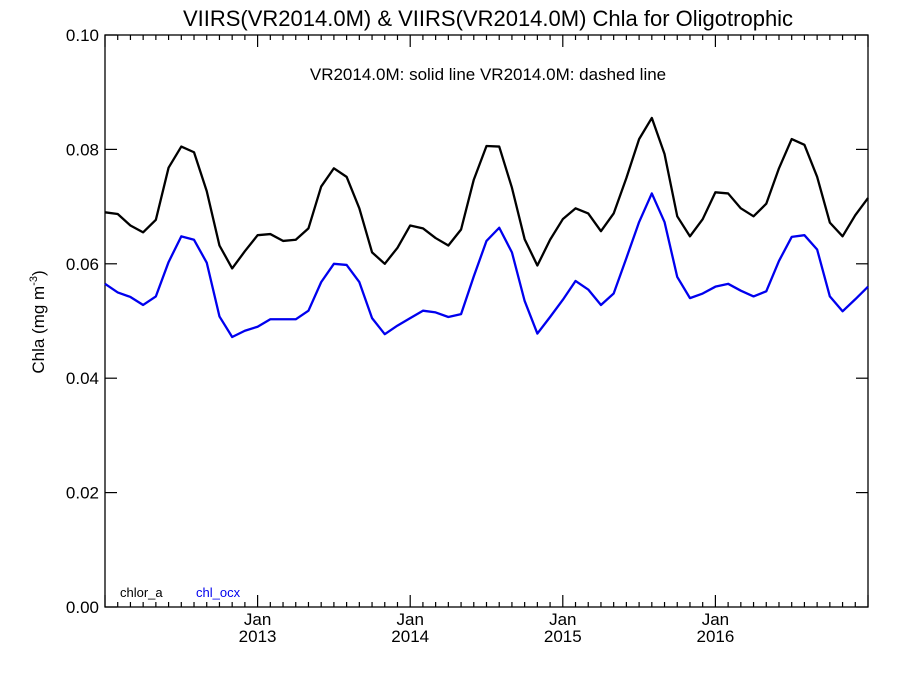  Describe the element at coordinates (82, 607) in the screenshot. I see `y-tick-label: 0.00` at that location.